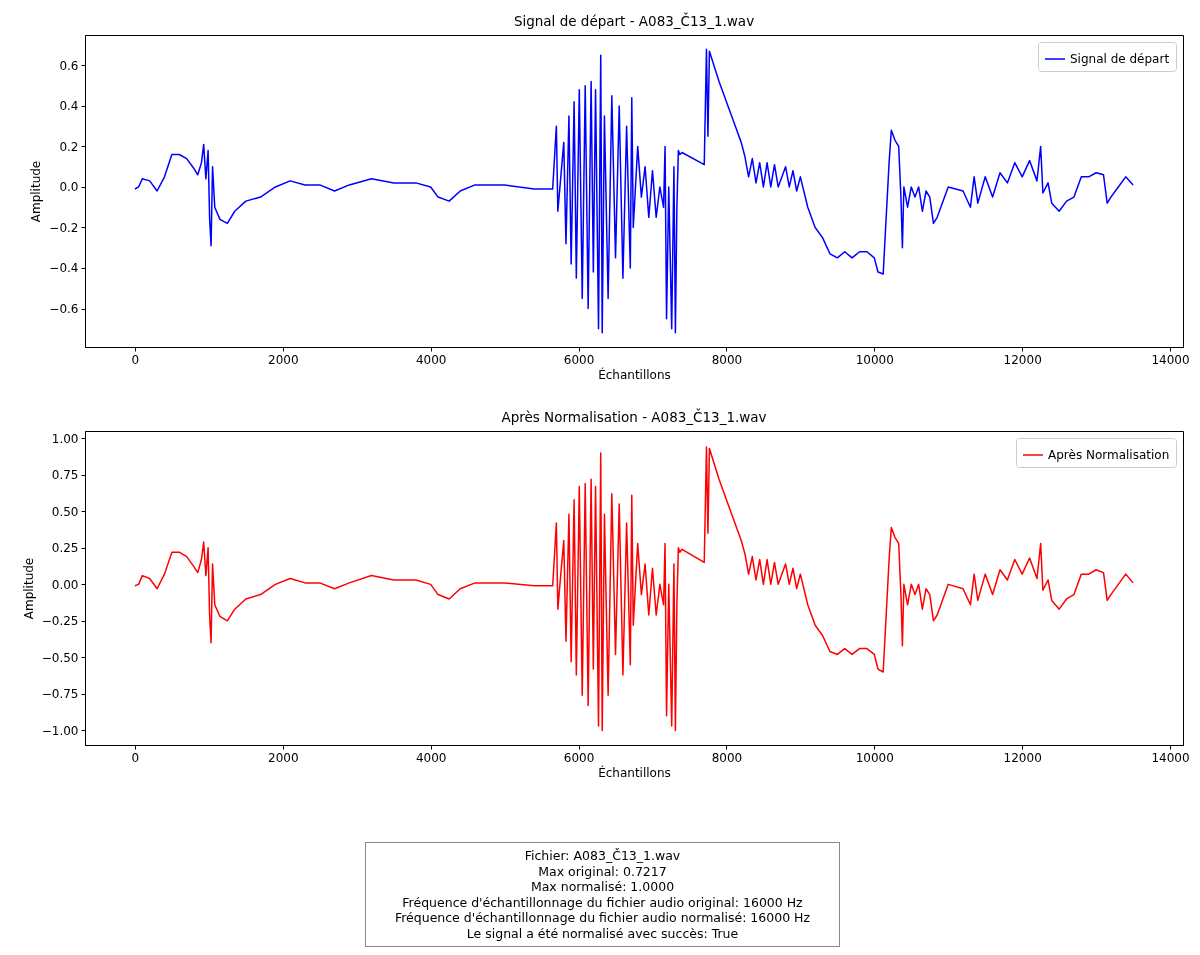  What do you see at coordinates (634, 20) in the screenshot?
I see `chart-title: Signal de départ - A083_Č13_1.wav` at bounding box center [634, 20].